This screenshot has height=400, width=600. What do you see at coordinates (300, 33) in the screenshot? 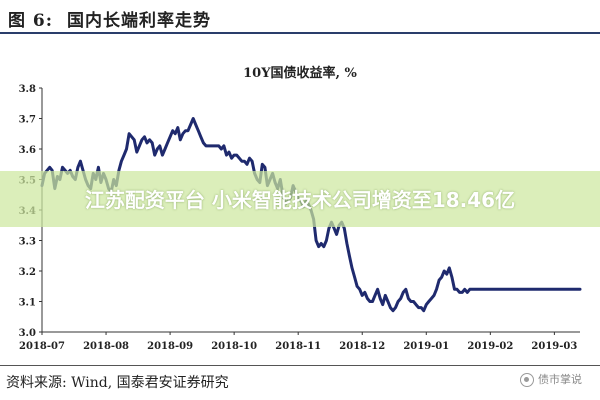
I see `header-rule` at bounding box center [300, 33].